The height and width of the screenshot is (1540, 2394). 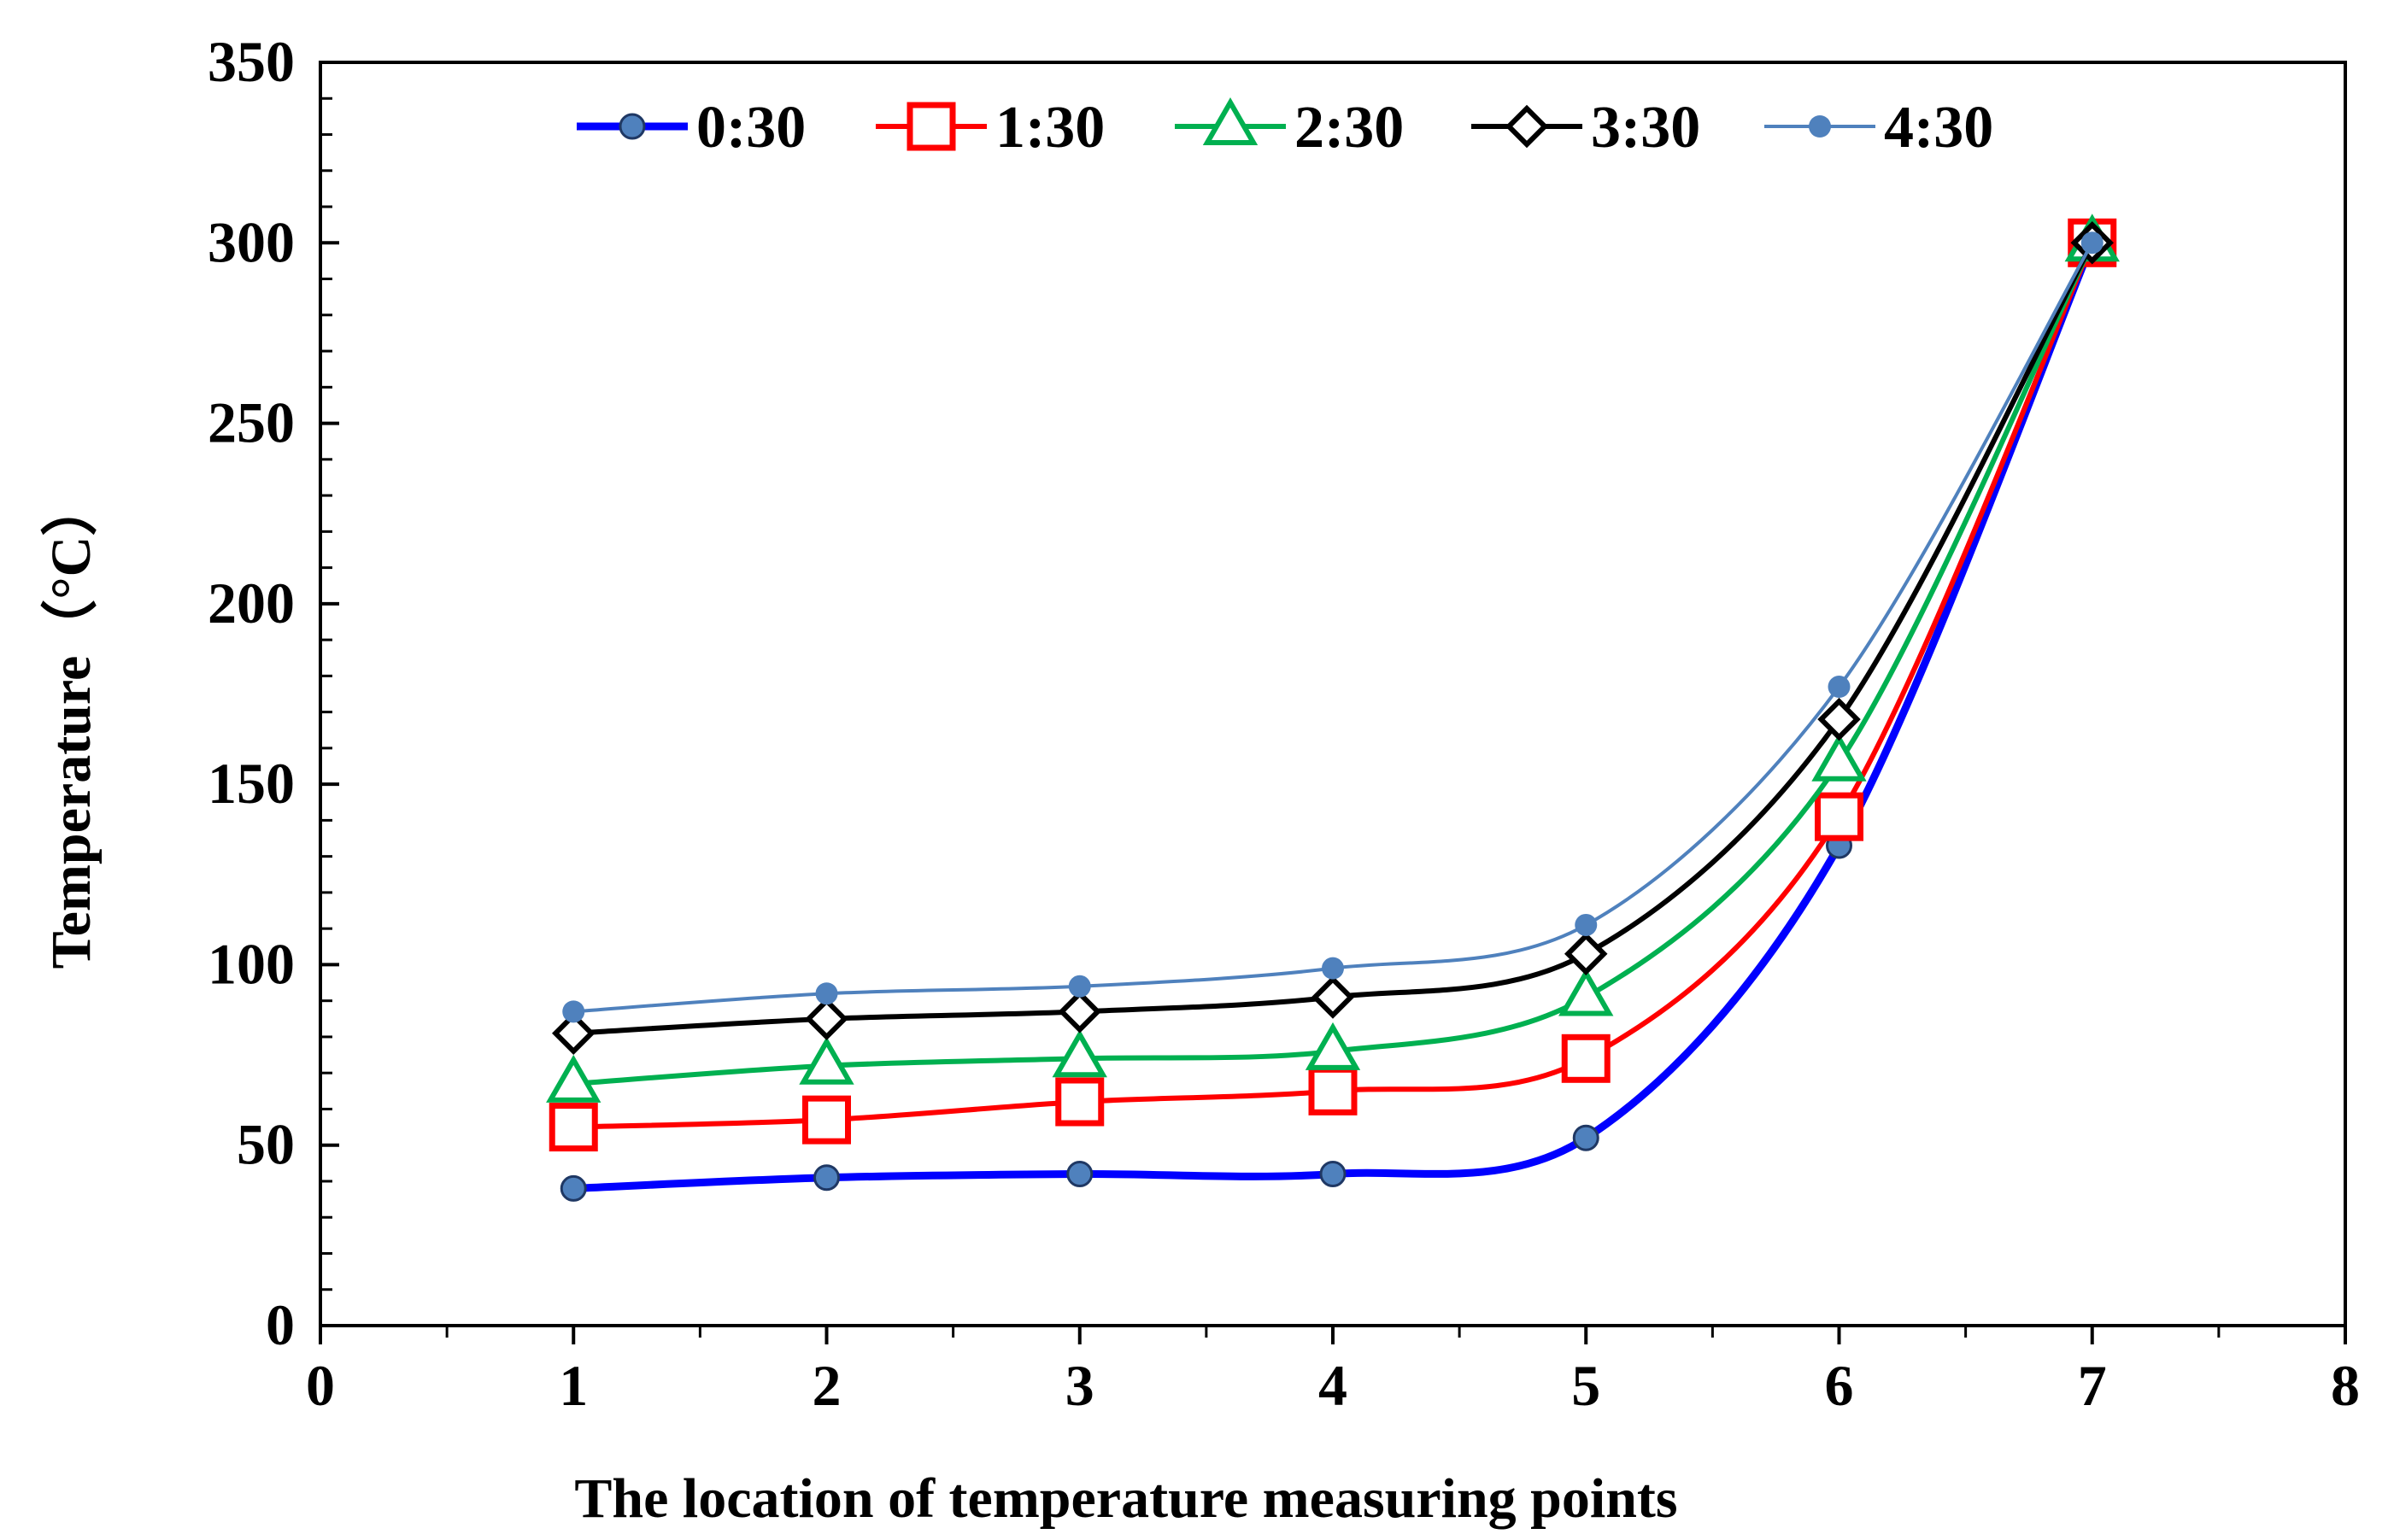 I want to click on x-tick-label: 7, so click(x=2092, y=1385).